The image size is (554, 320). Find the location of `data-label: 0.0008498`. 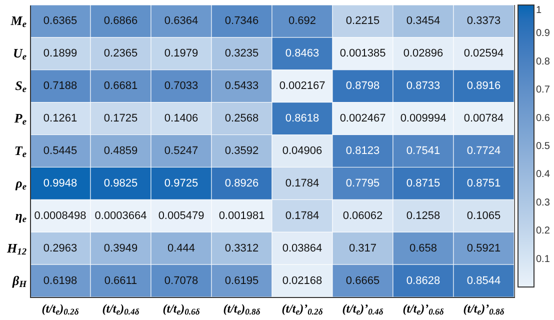

data-label: 0.0008498 is located at coordinates (60, 216).